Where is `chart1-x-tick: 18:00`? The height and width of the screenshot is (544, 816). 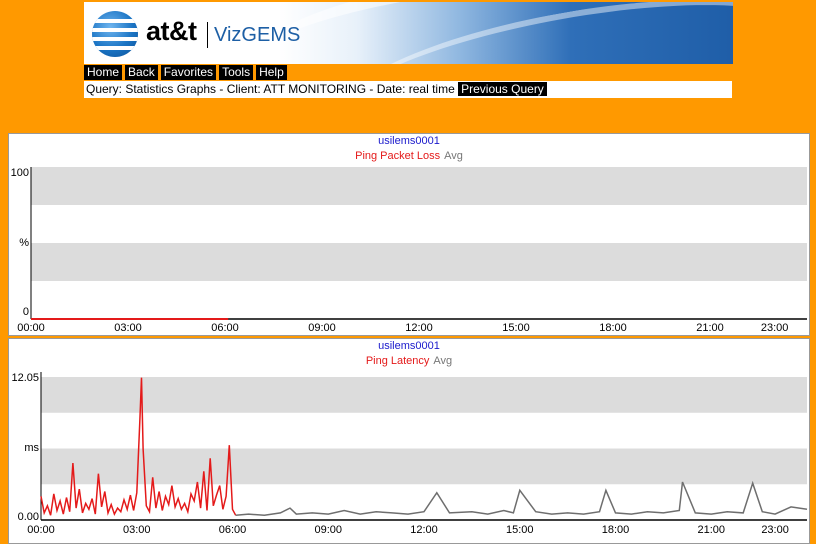
chart1-x-tick: 18:00 is located at coordinates (613, 328).